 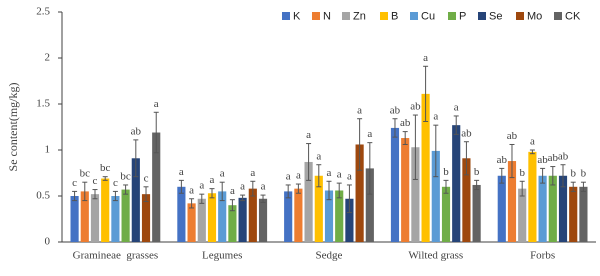 I want to click on x-tick-label: Sedge, so click(x=329, y=256).